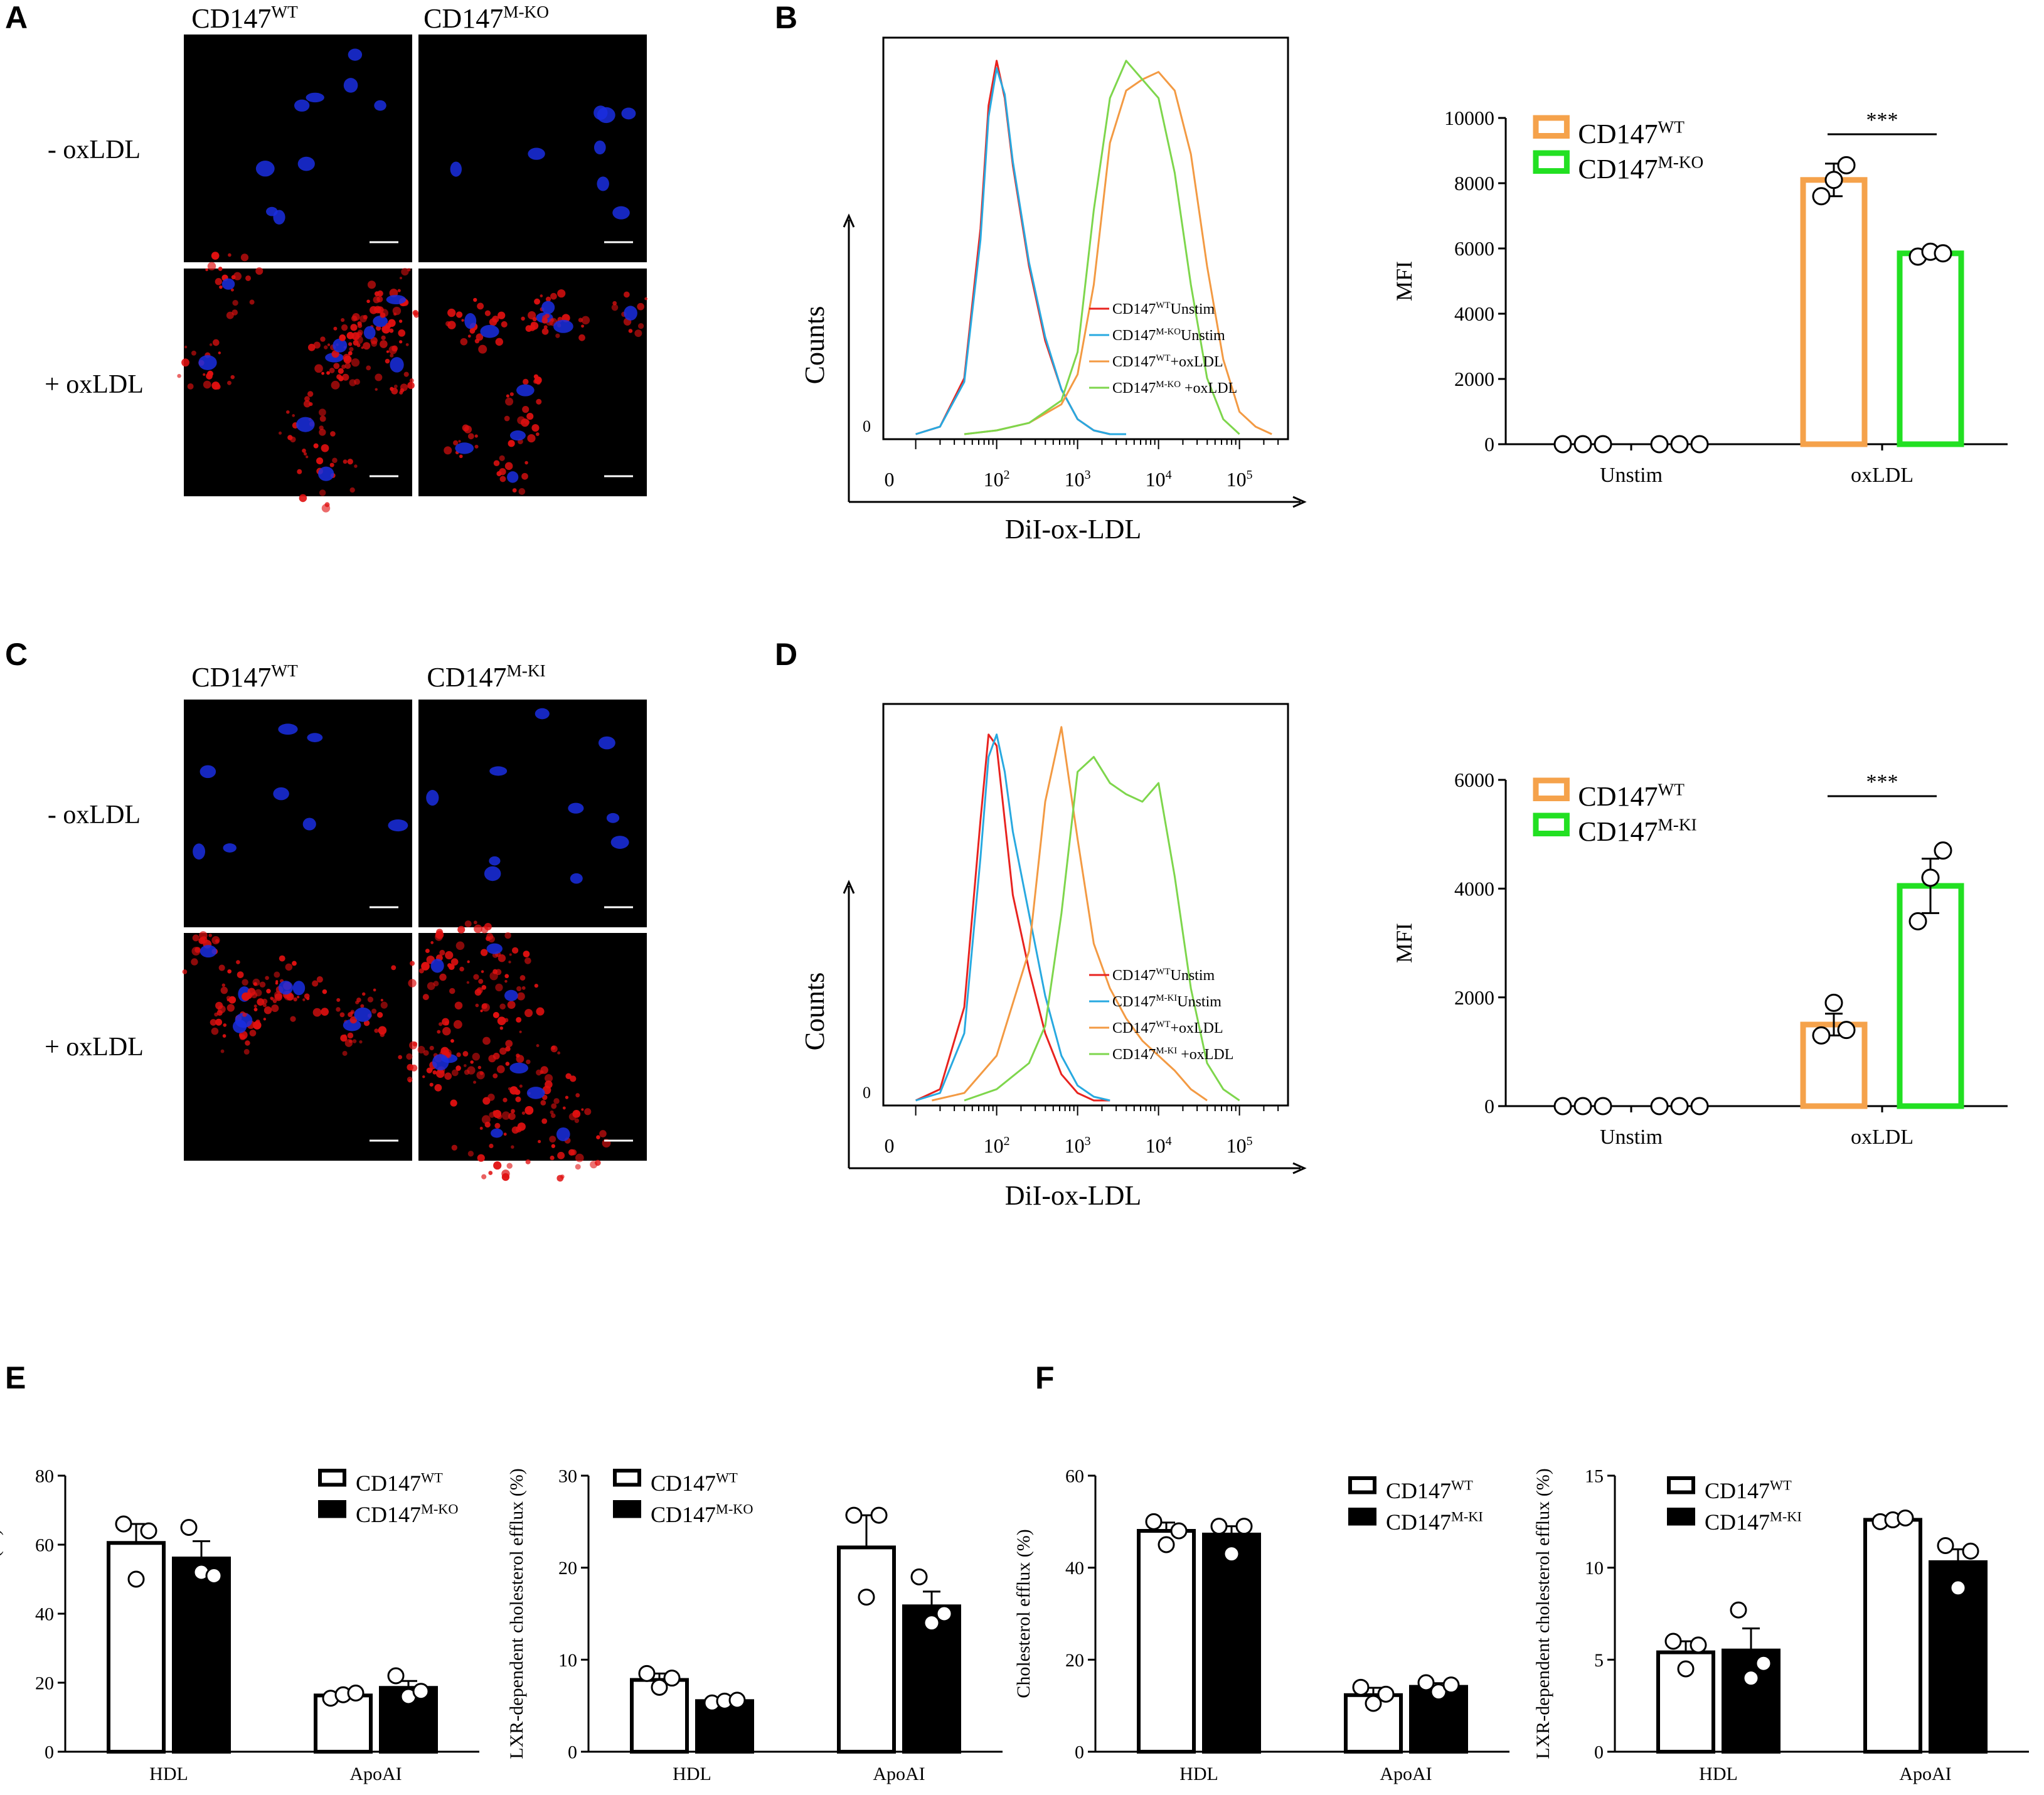 The image size is (2044, 1795). What do you see at coordinates (814, 1011) in the screenshot?
I see `y-axis-label: Counts` at bounding box center [814, 1011].